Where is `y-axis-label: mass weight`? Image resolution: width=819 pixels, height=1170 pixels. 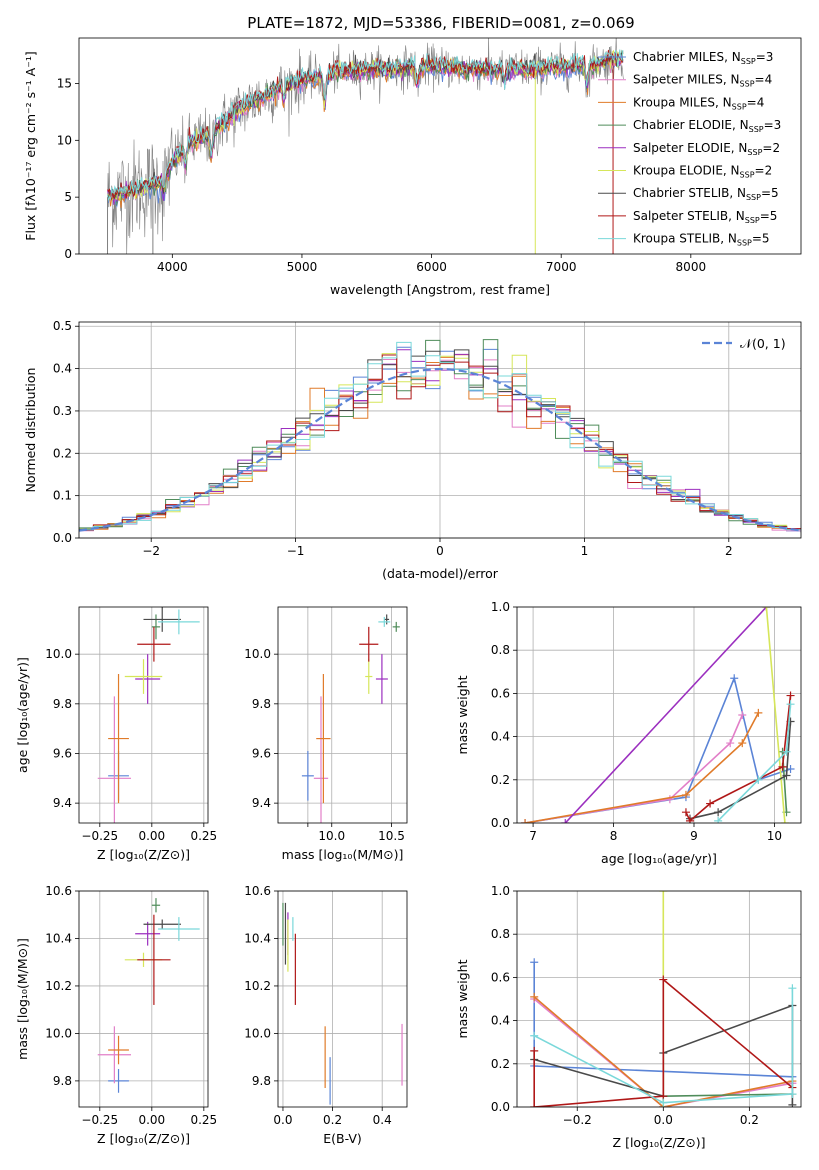
y-axis-label: mass weight is located at coordinates (462, 714).